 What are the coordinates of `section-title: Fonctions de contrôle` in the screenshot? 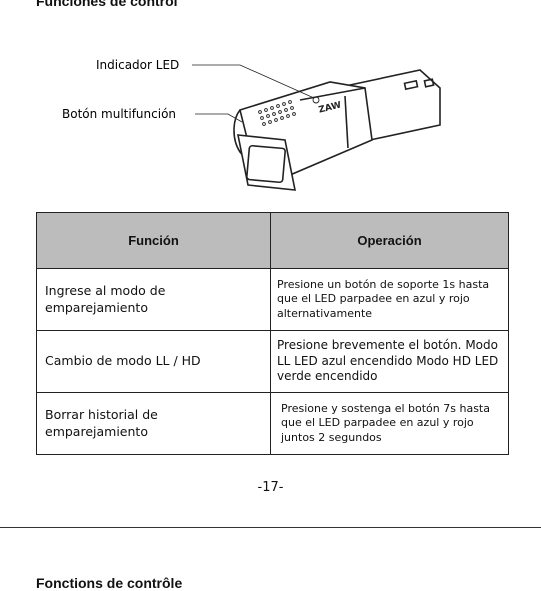 It's located at (109, 583).